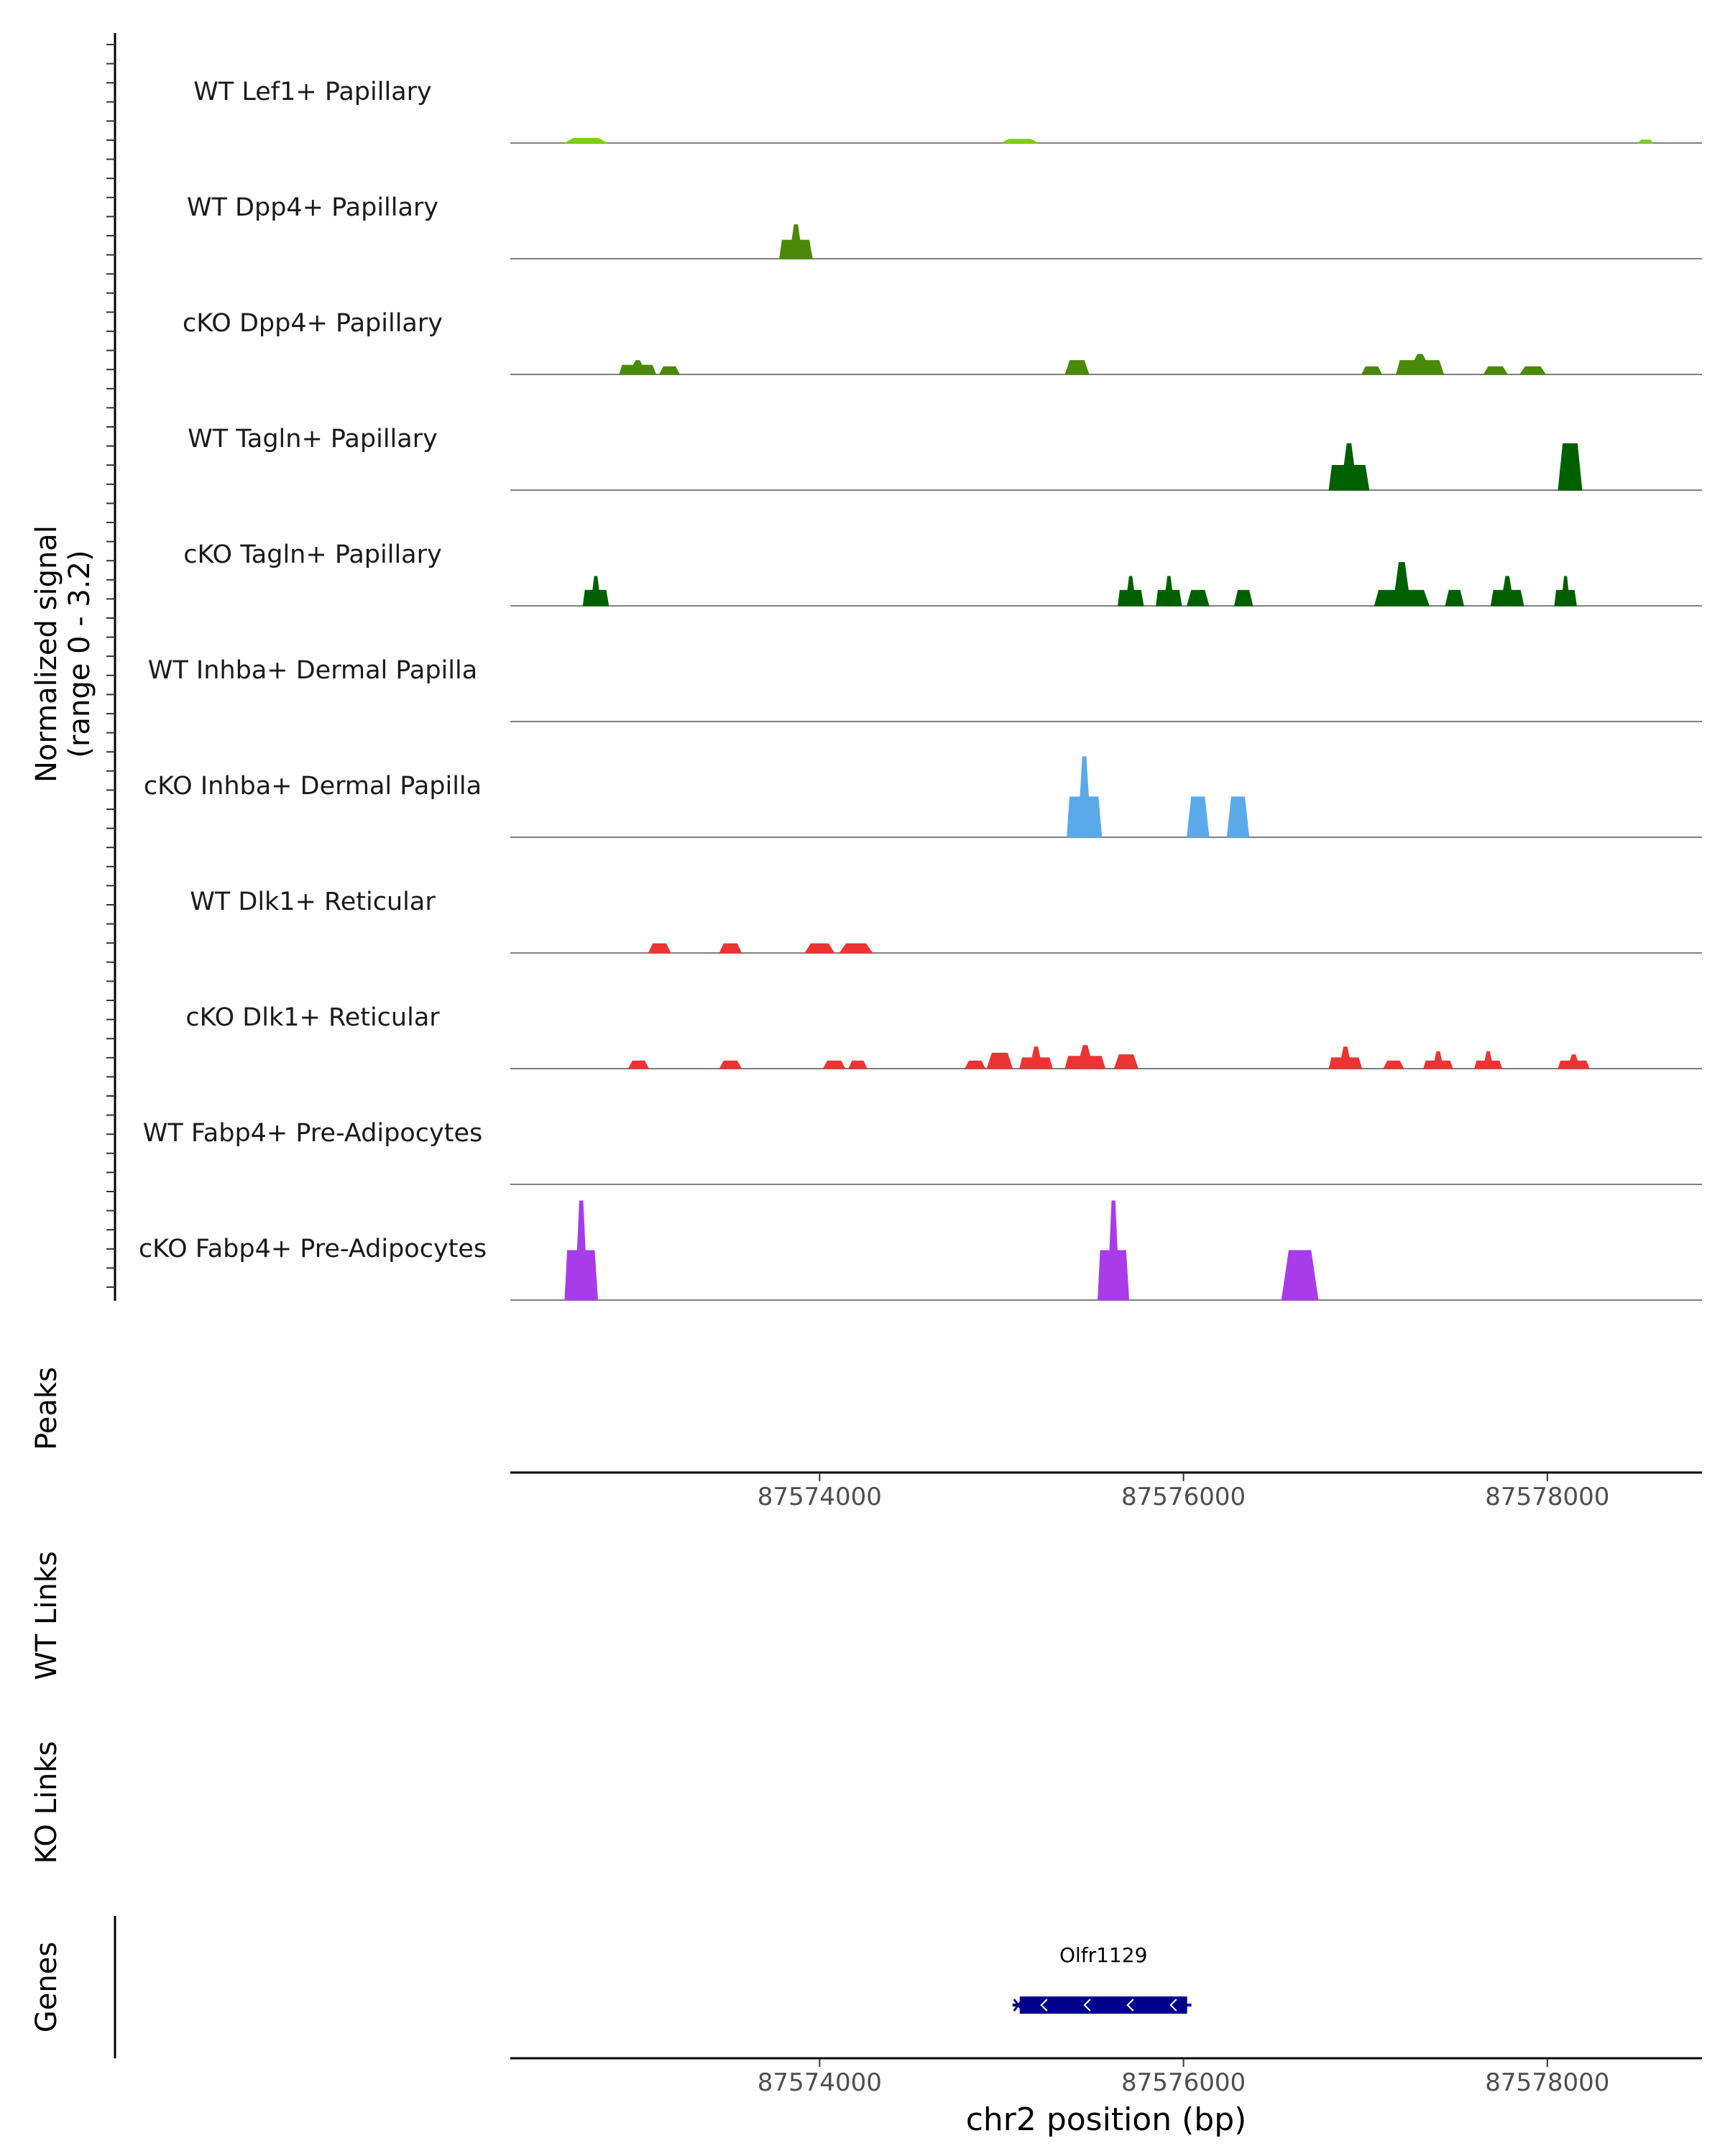  Describe the element at coordinates (46, 1615) in the screenshot. I see `wt-links-label: WT Links` at that location.